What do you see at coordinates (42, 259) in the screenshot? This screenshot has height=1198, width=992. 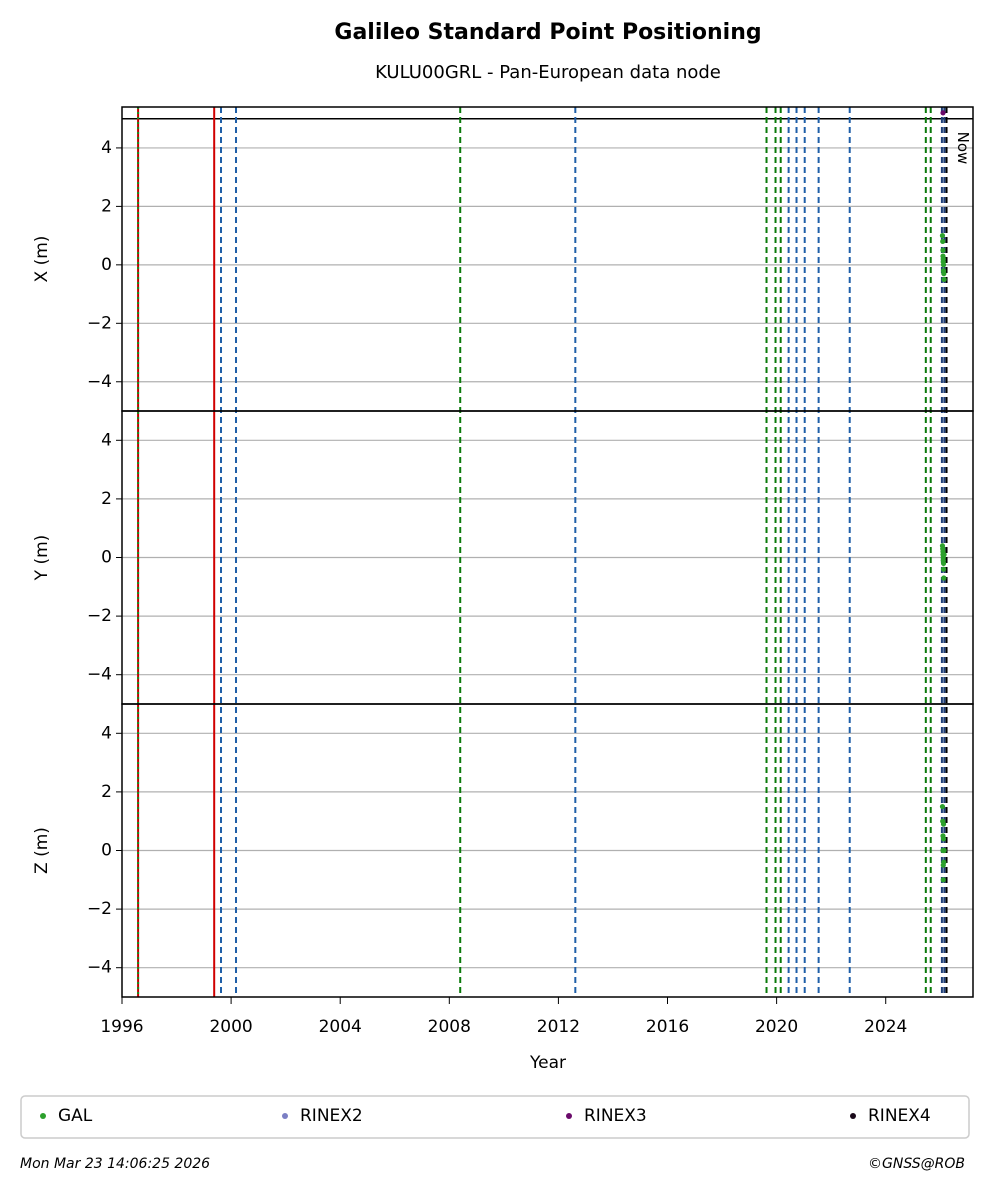 I see `y-axis-label: X (m)` at bounding box center [42, 259].